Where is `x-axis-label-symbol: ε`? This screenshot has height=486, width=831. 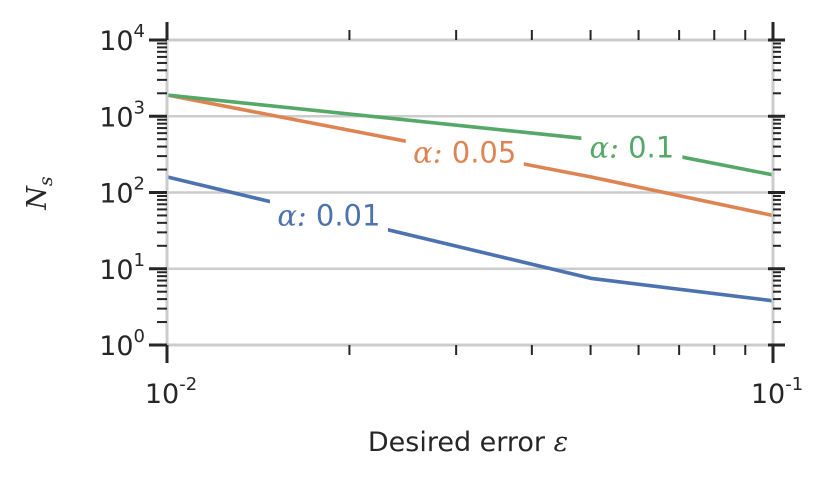 x-axis-label-symbol: ε is located at coordinates (561, 442).